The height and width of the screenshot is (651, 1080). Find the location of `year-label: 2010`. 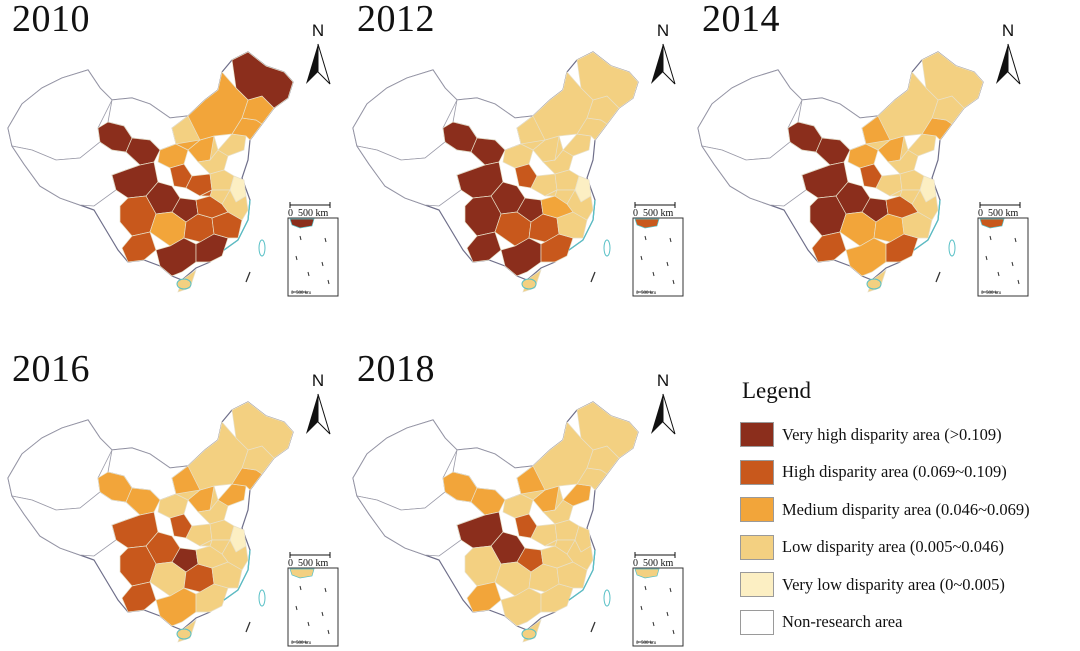

year-label: 2010 is located at coordinates (51, 20).